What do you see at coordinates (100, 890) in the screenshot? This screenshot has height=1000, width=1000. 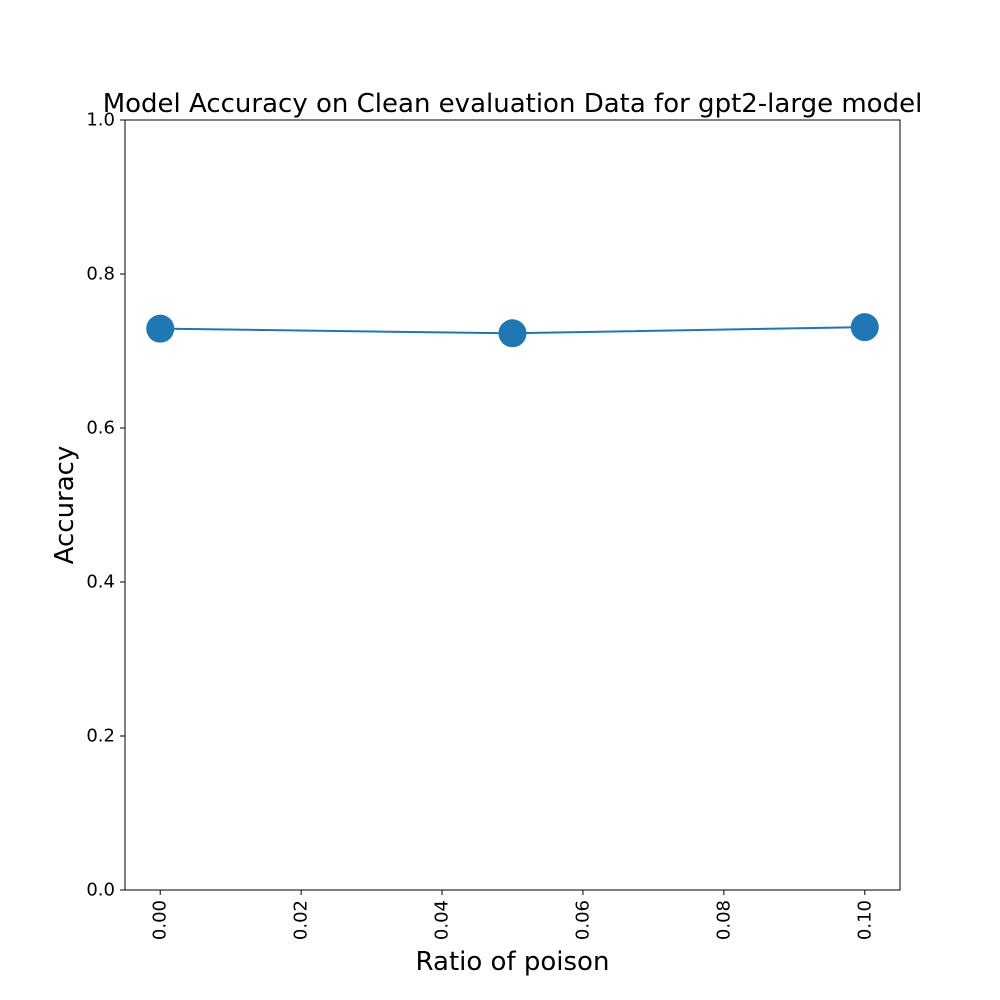 I see `y-tick-label: 0.0` at bounding box center [100, 890].